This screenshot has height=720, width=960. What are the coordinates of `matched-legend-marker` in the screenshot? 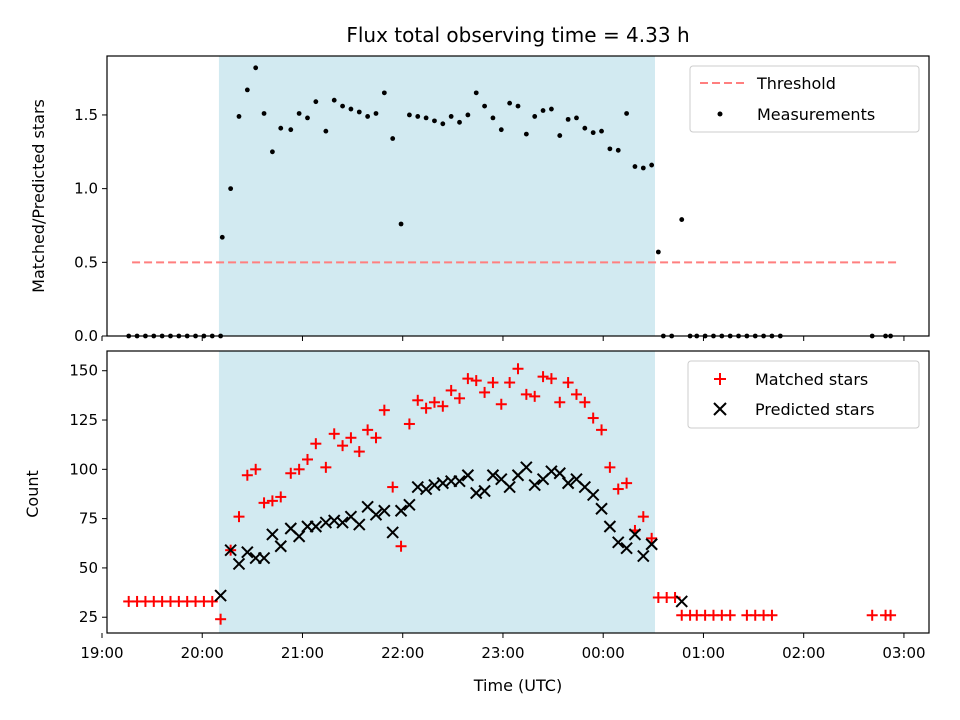 It's located at (720, 379).